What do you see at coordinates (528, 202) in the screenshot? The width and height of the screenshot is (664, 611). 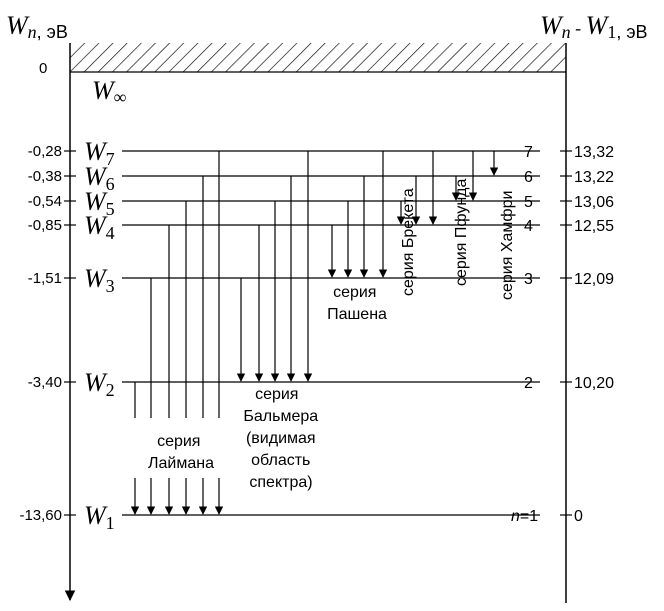 I see `quantum-number-5: 5` at bounding box center [528, 202].